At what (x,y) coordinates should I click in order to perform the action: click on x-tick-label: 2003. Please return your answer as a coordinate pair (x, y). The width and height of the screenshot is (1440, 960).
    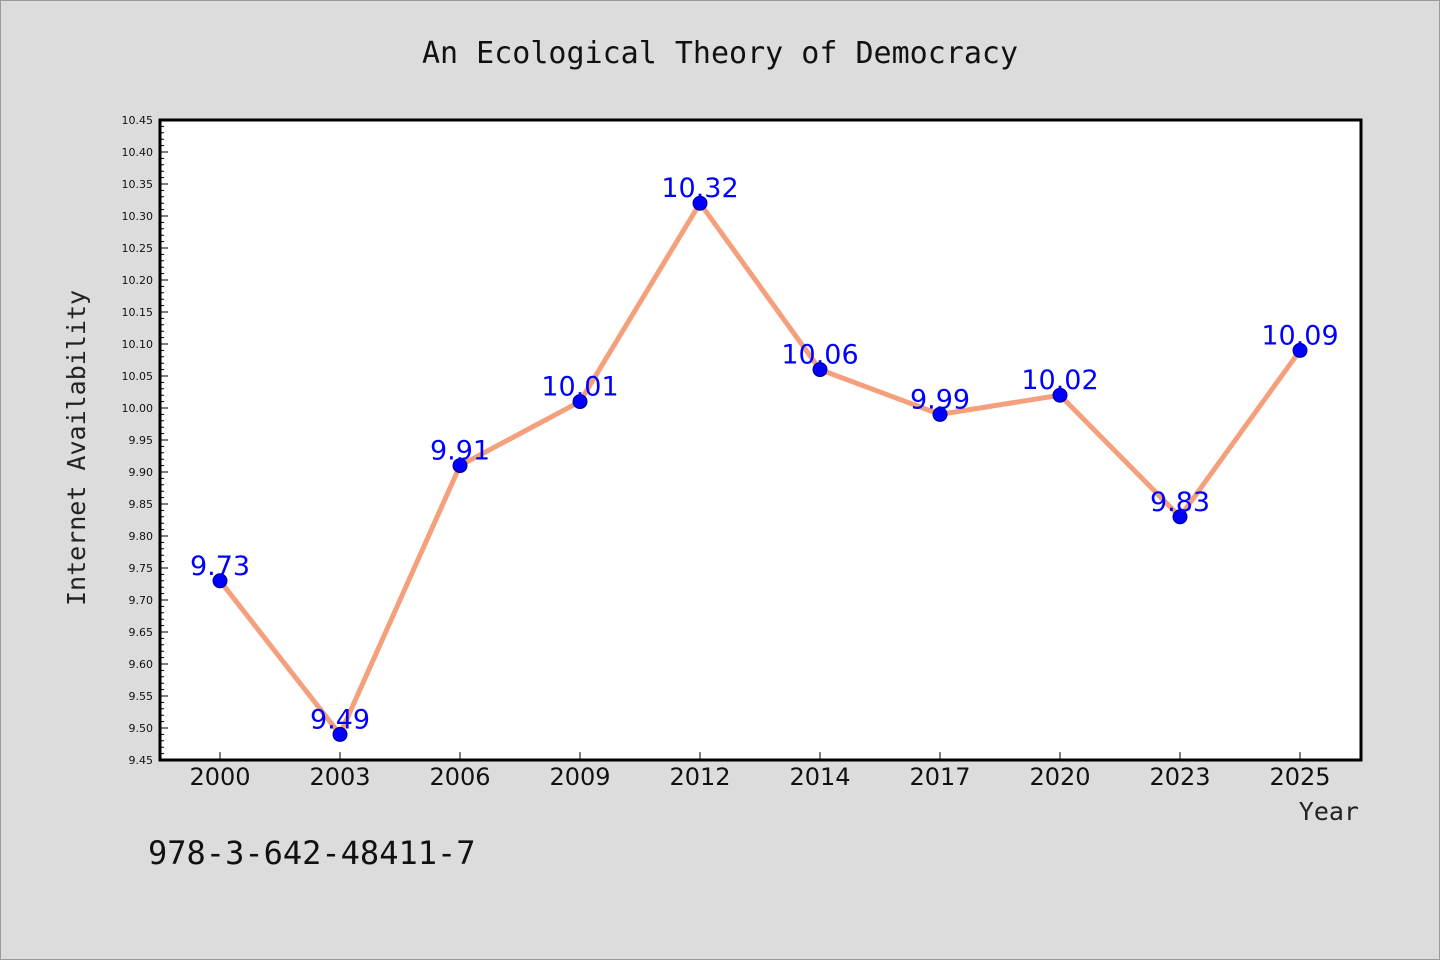
    Looking at the image, I should click on (339, 777).